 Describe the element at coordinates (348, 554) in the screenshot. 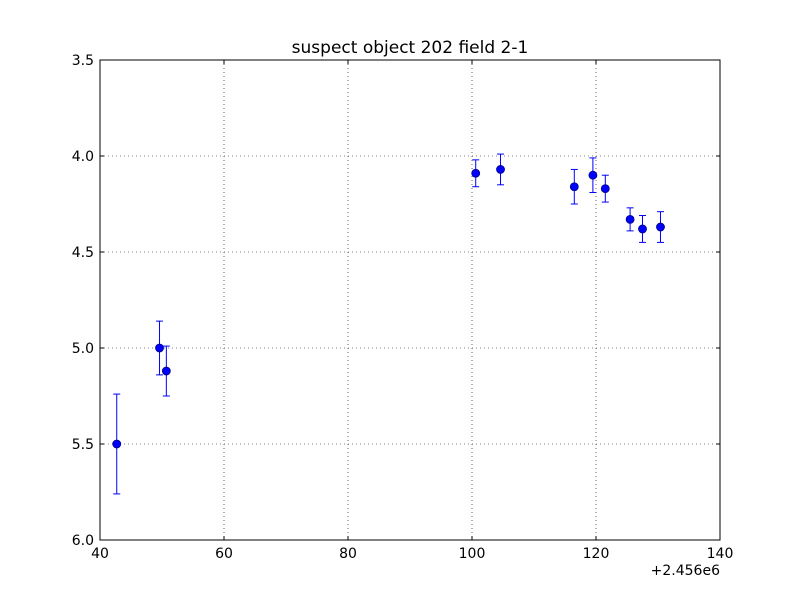

I see `x-tick-label: 80` at that location.